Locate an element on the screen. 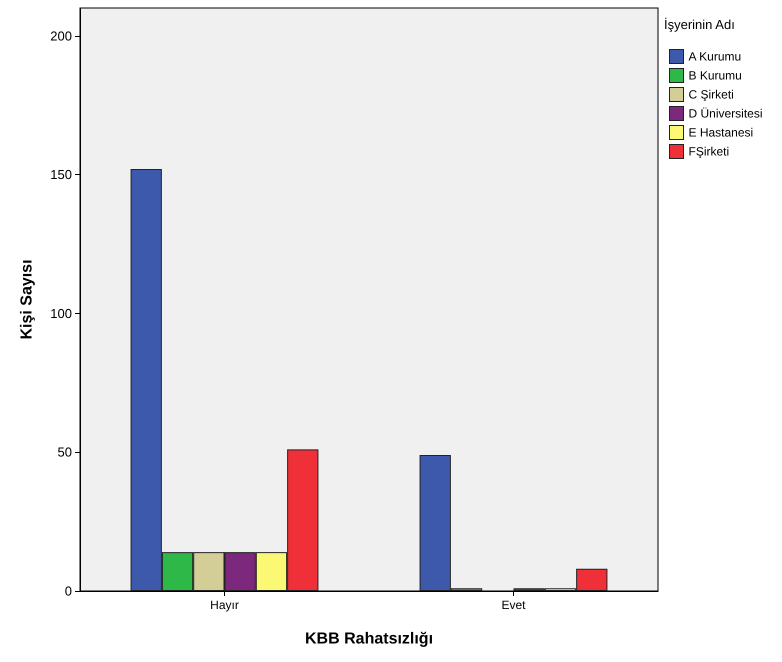 The width and height of the screenshot is (782, 662). legend-label: A Kurumu is located at coordinates (715, 57).